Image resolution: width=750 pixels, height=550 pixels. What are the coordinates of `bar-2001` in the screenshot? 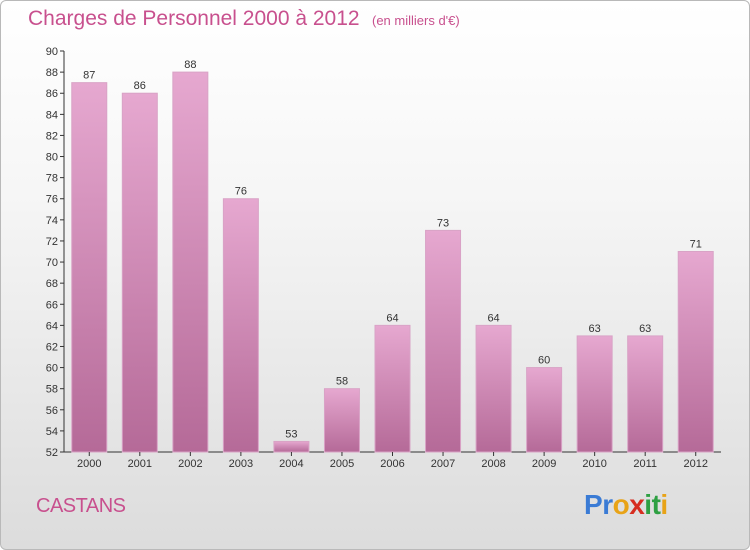 It's located at (139, 272).